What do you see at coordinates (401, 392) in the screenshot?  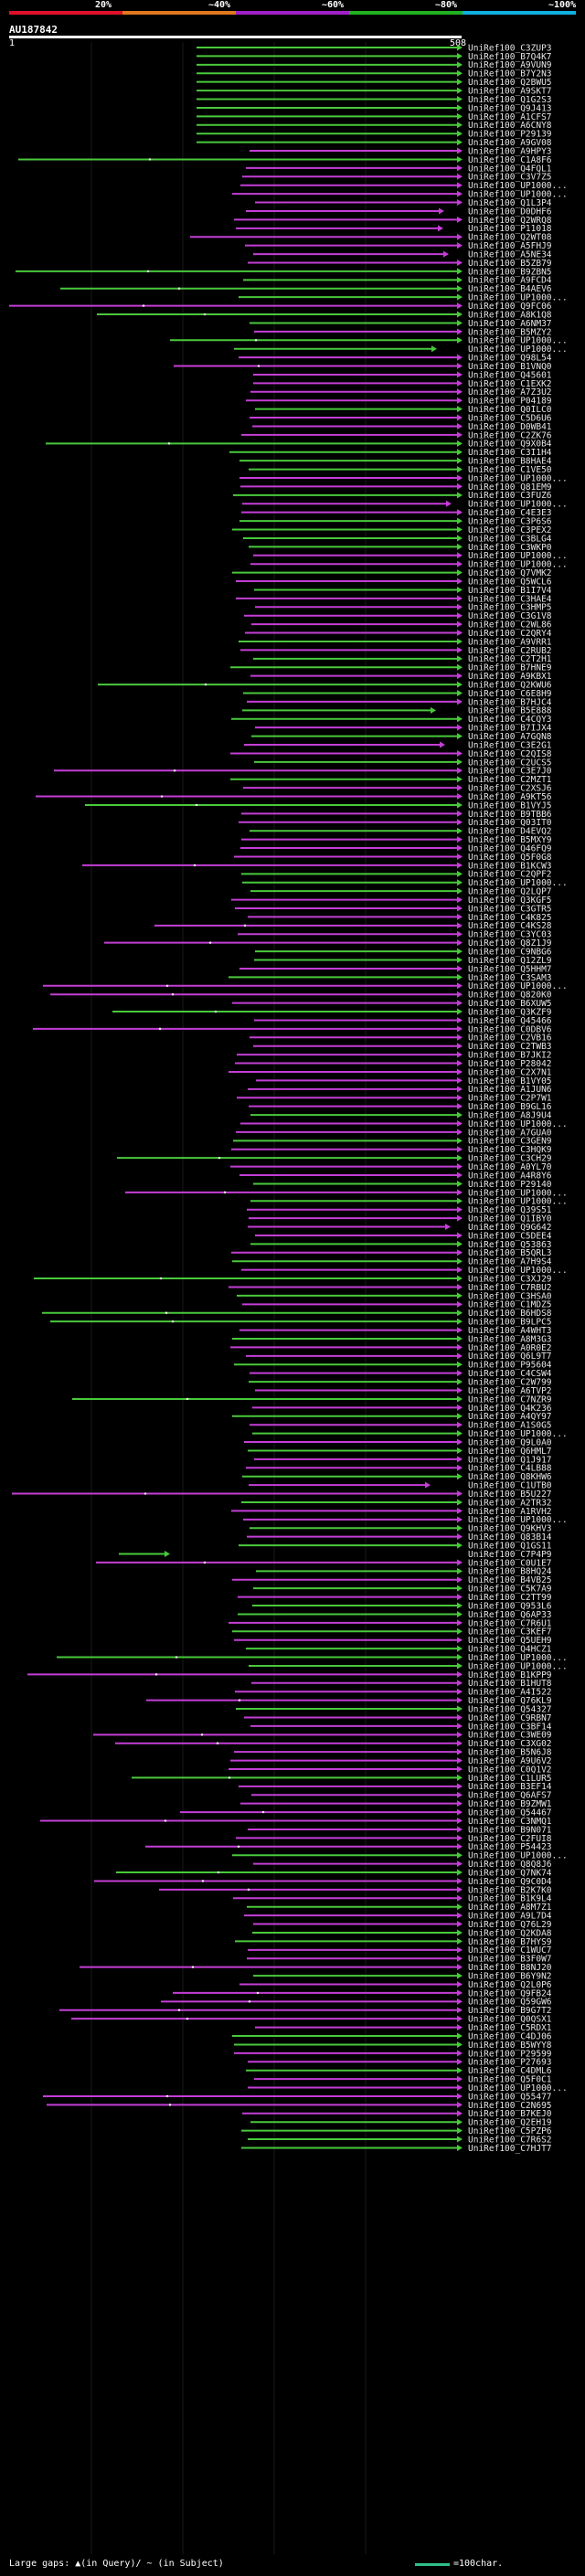 I see `hit-row: UniRef100_A7Z3U2` at bounding box center [401, 392].